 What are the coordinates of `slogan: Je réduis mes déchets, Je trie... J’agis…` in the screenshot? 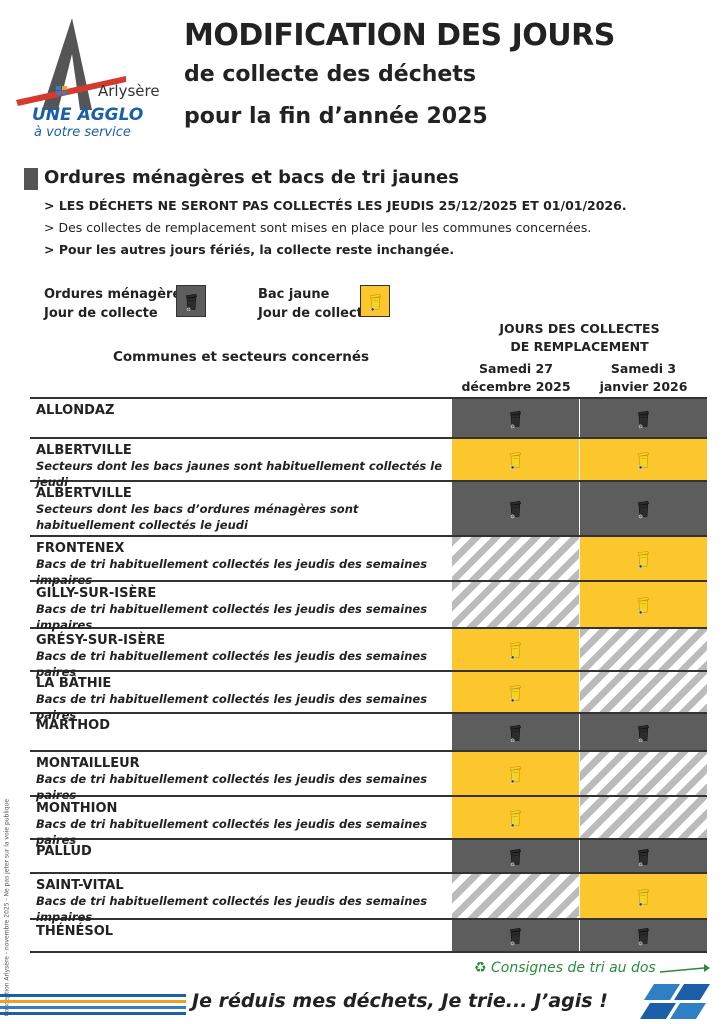 It's located at (400, 1001).